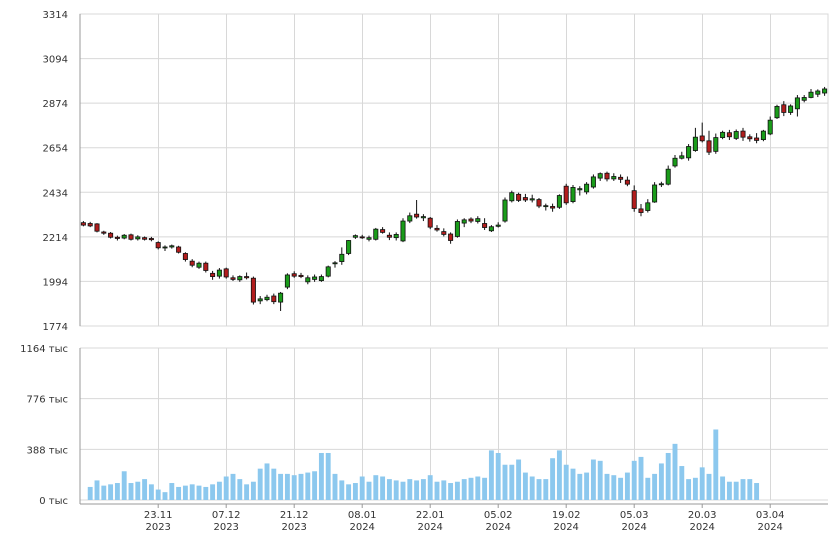 This screenshot has height=550, width=840. Describe the element at coordinates (44, 349) in the screenshot. I see `volume-tick-label: 1164 тыс` at that location.